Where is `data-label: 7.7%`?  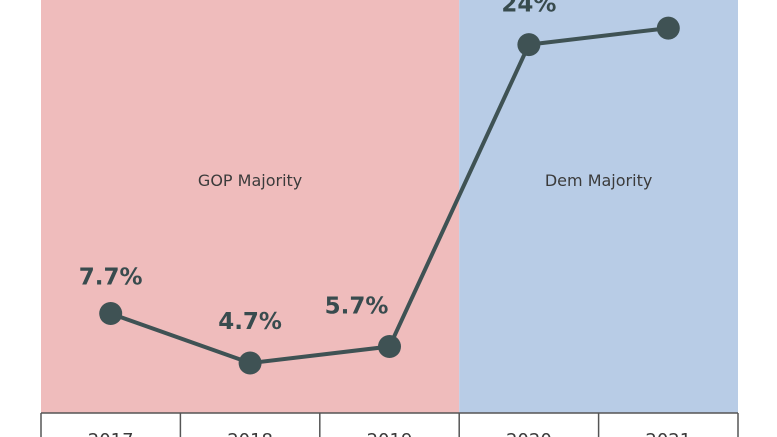 data-label: 7.7% is located at coordinates (111, 278).